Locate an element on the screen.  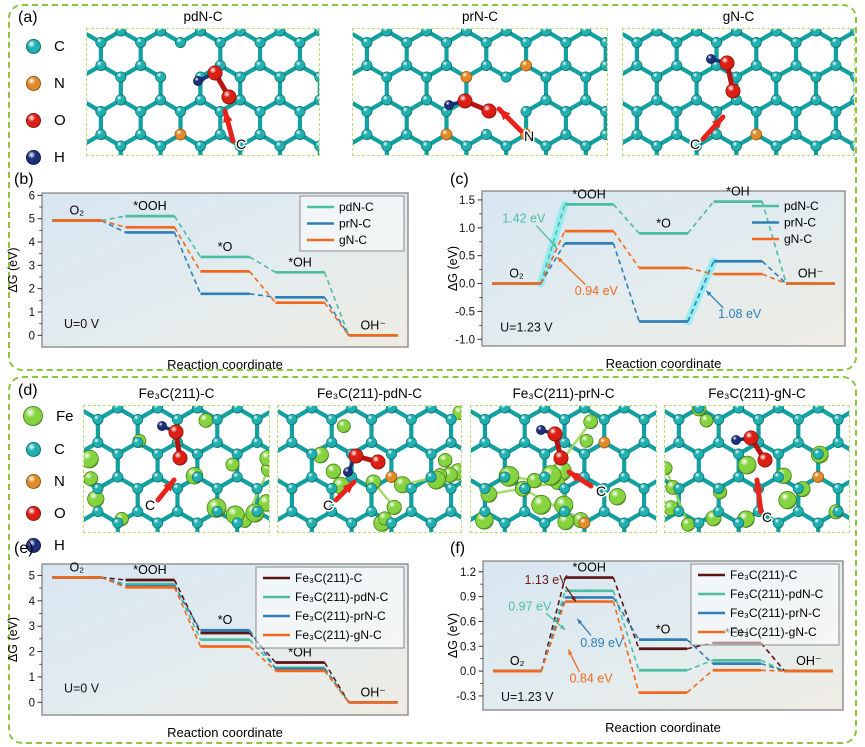
structure-pdn-c: pdN-C C is located at coordinates (203, 82).